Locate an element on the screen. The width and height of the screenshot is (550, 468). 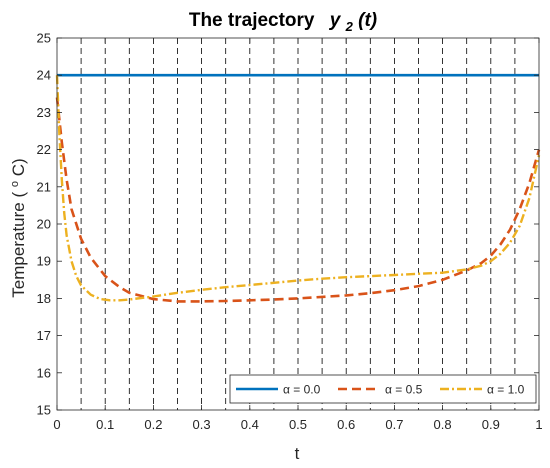
x-tick-label: 0.6 is located at coordinates (346, 424).